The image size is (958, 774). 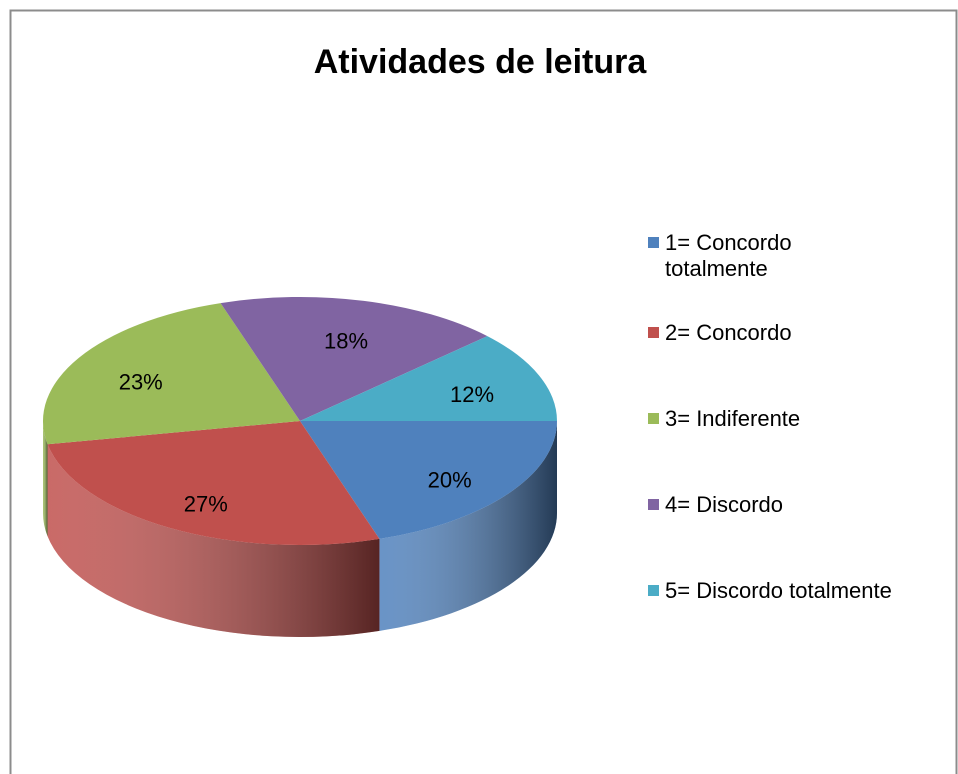 What do you see at coordinates (206, 504) in the screenshot?
I see `data-label: 27%` at bounding box center [206, 504].